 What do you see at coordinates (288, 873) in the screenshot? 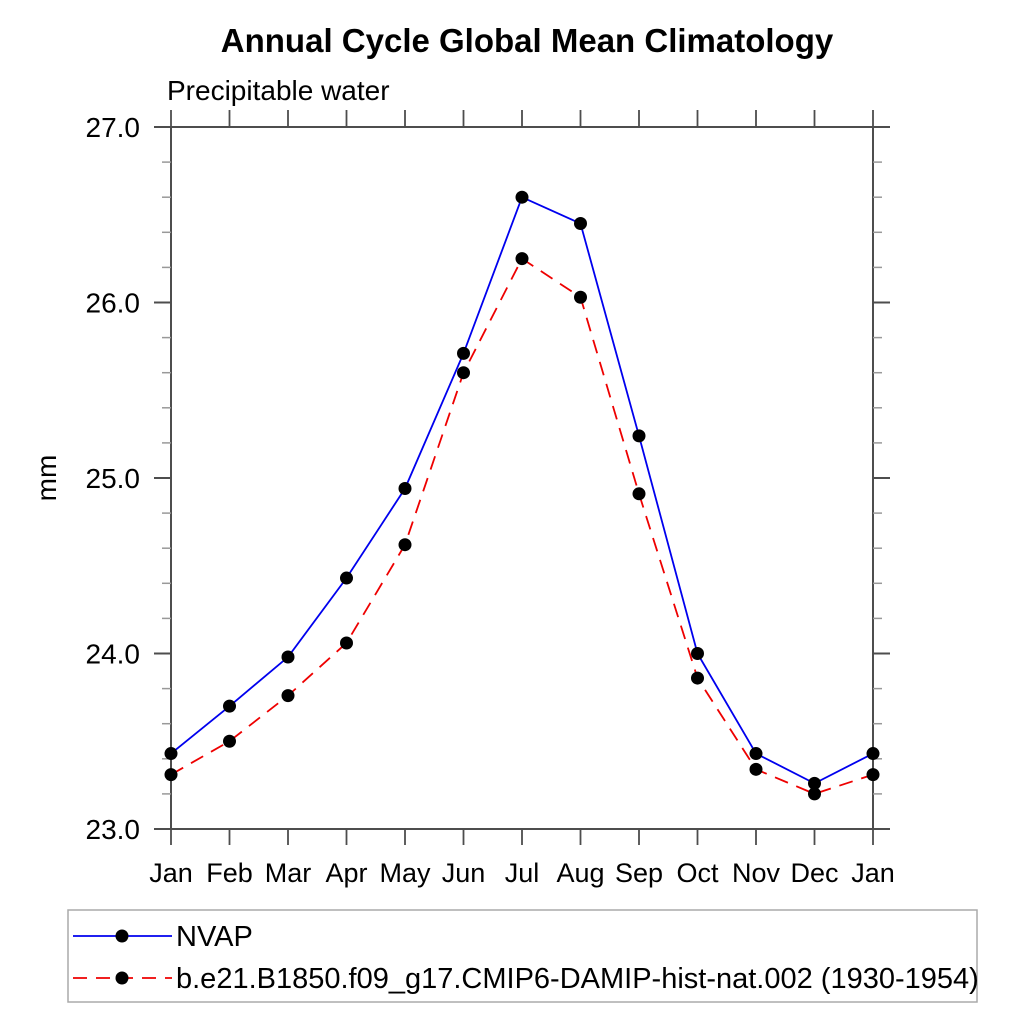
I see `x-tick-label: Mar` at bounding box center [288, 873].